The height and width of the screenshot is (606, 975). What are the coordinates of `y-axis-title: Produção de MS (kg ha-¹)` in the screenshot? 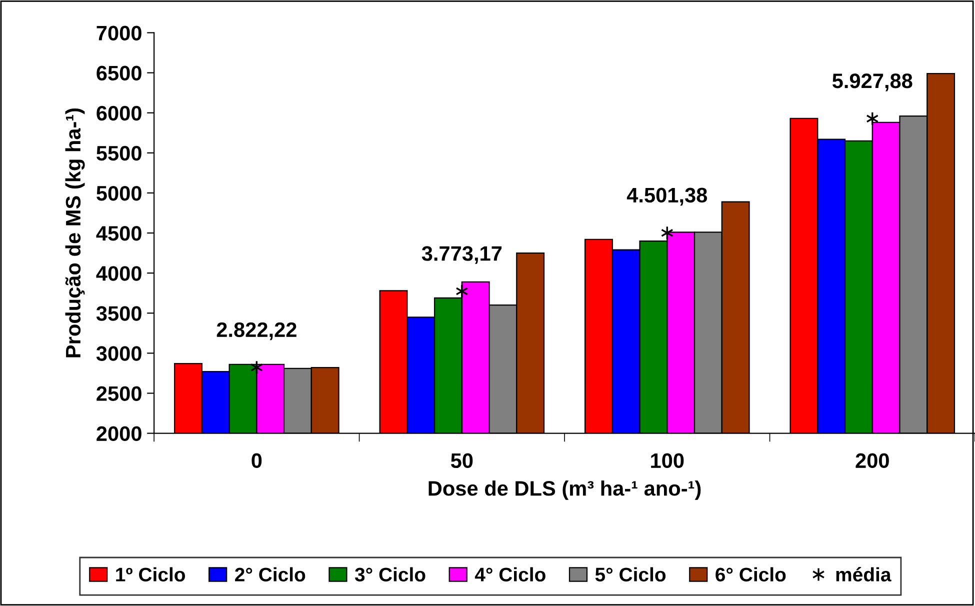 It's located at (75, 233).